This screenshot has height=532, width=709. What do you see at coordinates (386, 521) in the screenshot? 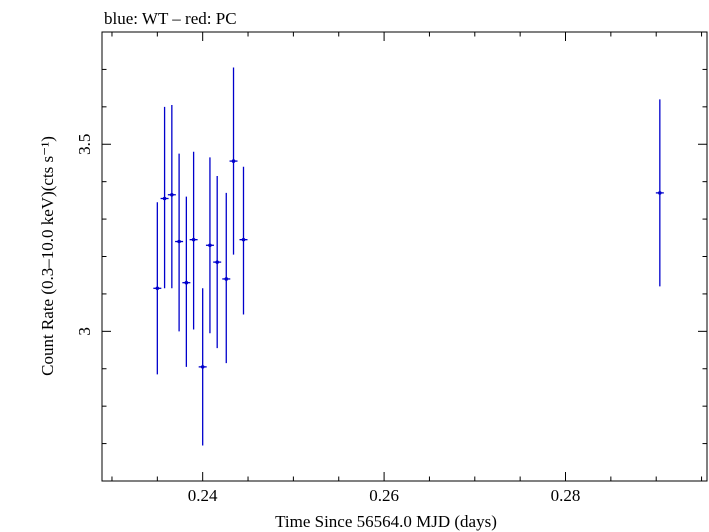
I see `x-axis-label: Time Since 56564.0 MJD (days)` at bounding box center [386, 521].